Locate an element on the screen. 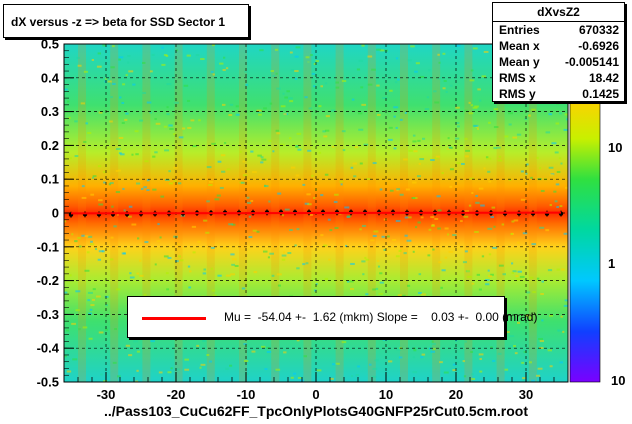 This screenshot has height=424, width=632. x-tick-label: 30 is located at coordinates (526, 394).